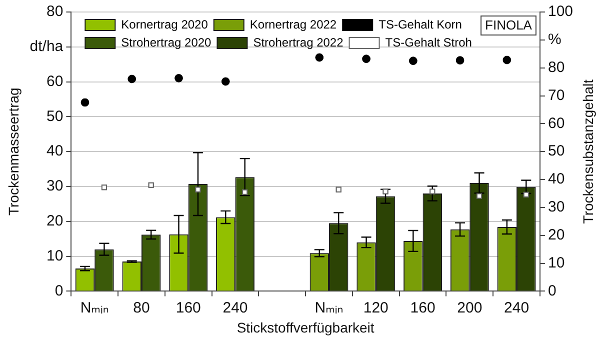  What do you see at coordinates (47, 47) in the screenshot?
I see `y-tick-label: dt/ha` at bounding box center [47, 47].